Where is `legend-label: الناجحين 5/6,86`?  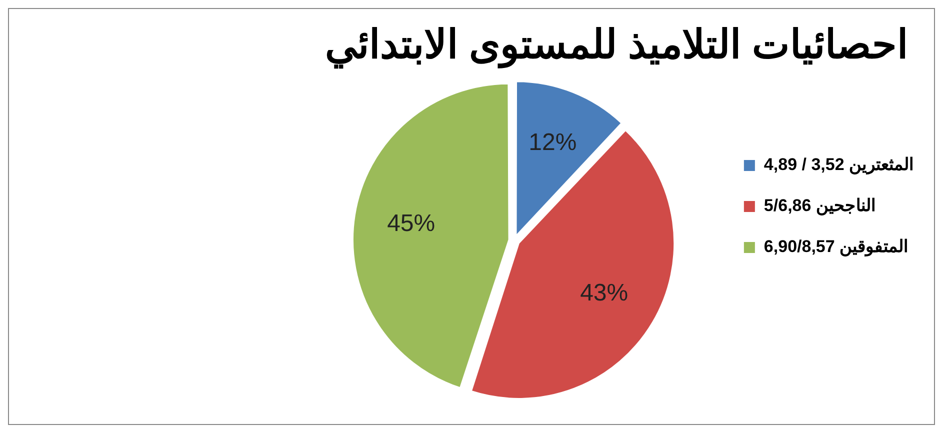 legend-label: الناجحين 5/6,86 is located at coordinates (820, 206).